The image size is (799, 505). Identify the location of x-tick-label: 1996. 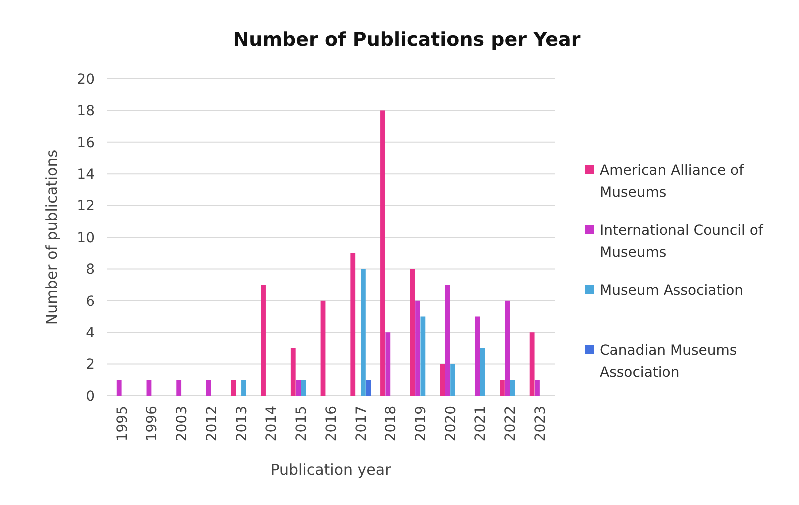
(152, 424).